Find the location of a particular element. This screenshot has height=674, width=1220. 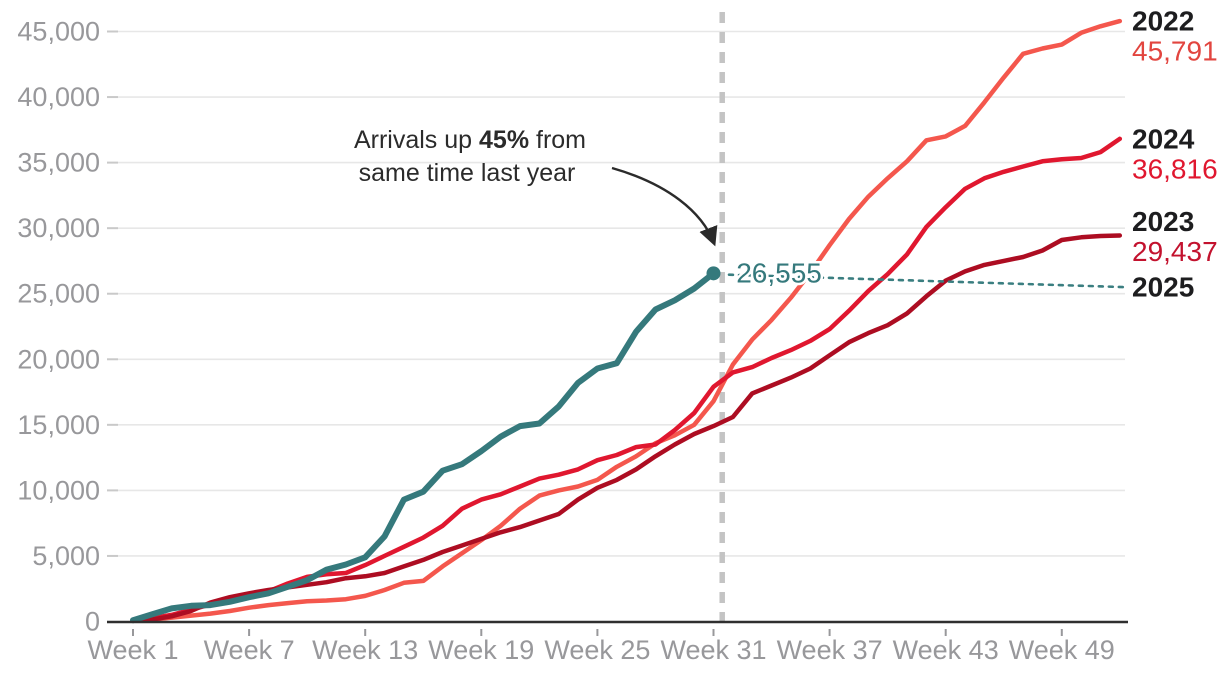

y-axis-label: 30,000 is located at coordinates (58, 228).